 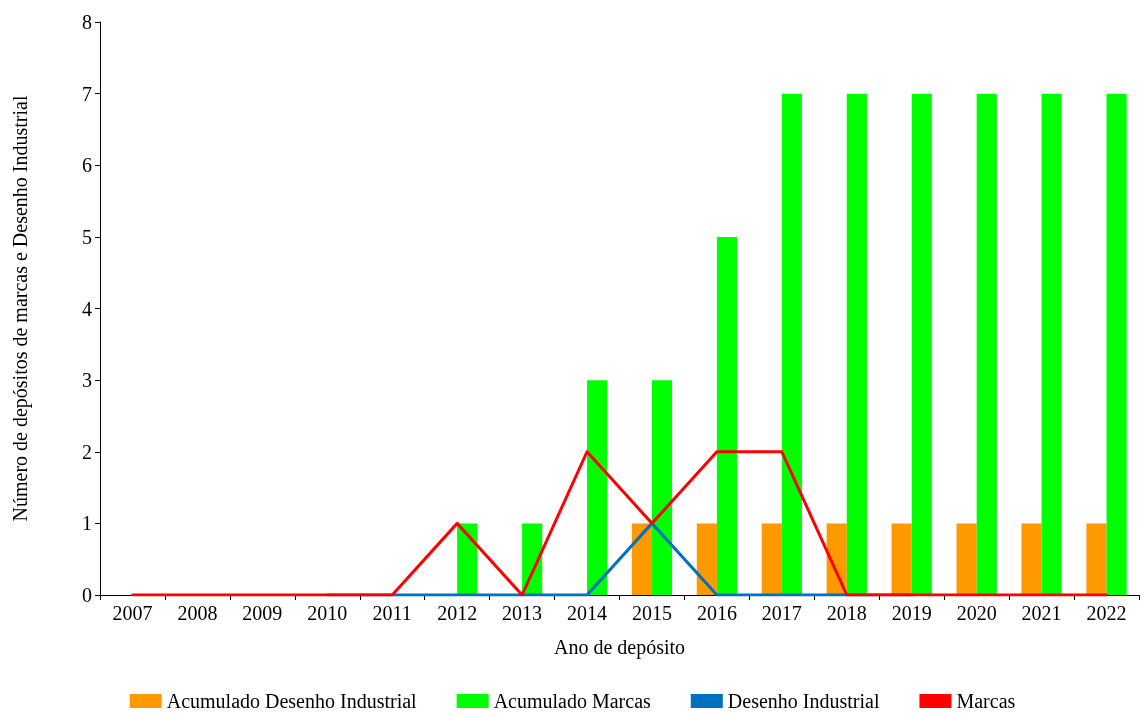 I want to click on legend-label: Acumulado Marcas, so click(x=572, y=701).